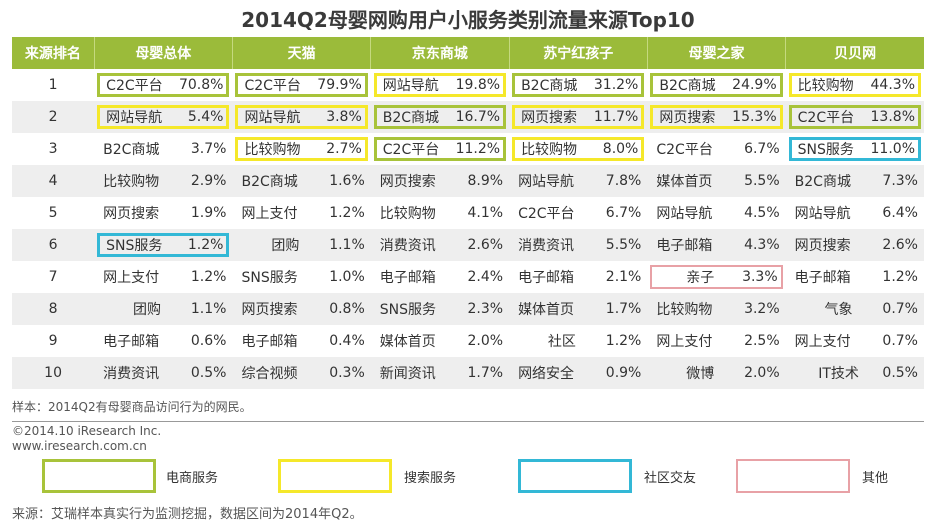  I want to click on table-cell: 亲子 3.3%, so click(716, 277).